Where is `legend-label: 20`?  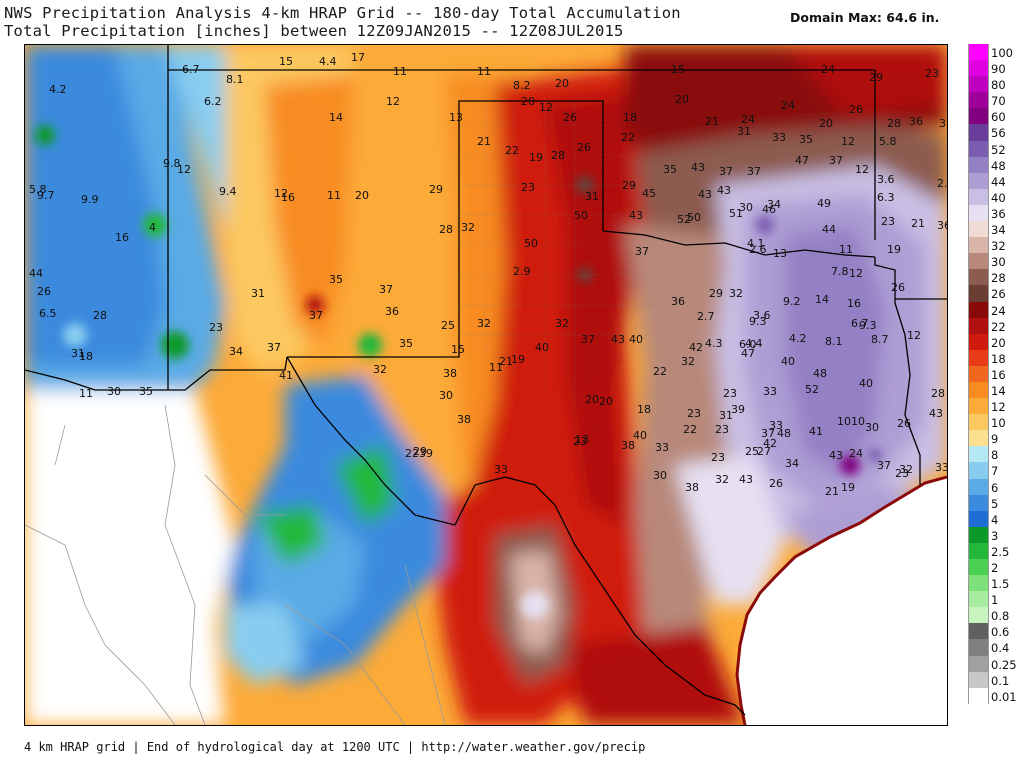
legend-label: 20 is located at coordinates (998, 342).